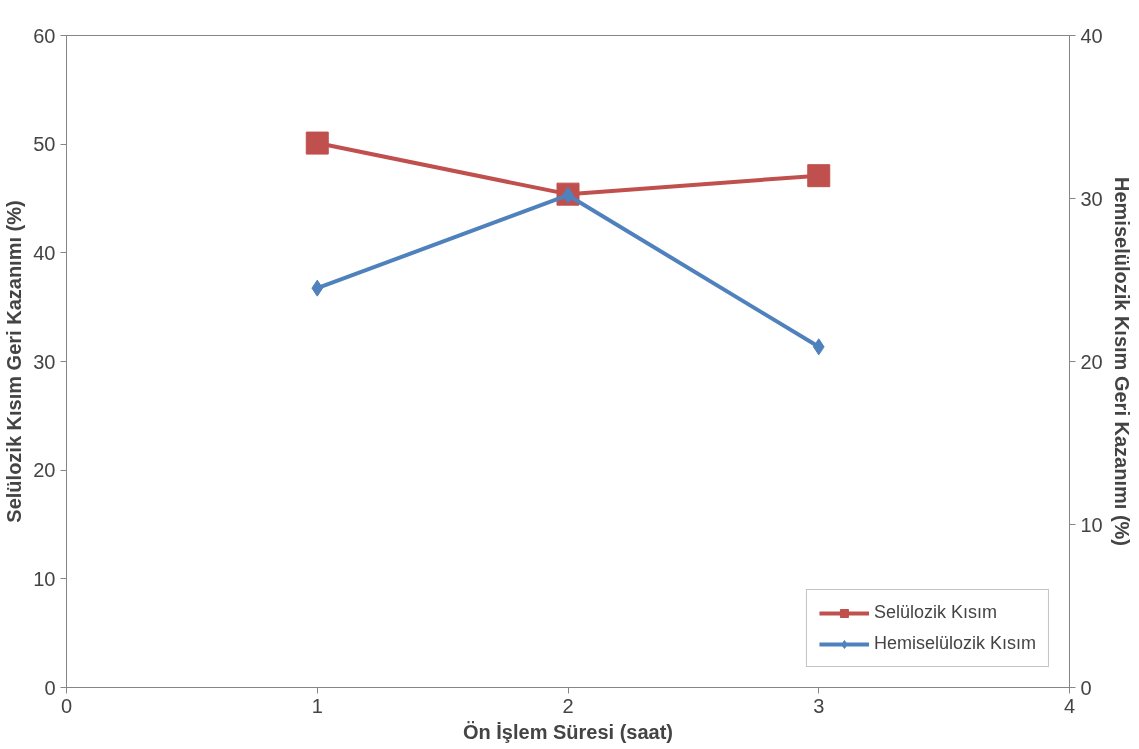  Describe the element at coordinates (1091, 198) in the screenshot. I see `y2-tick-label: 30` at that location.